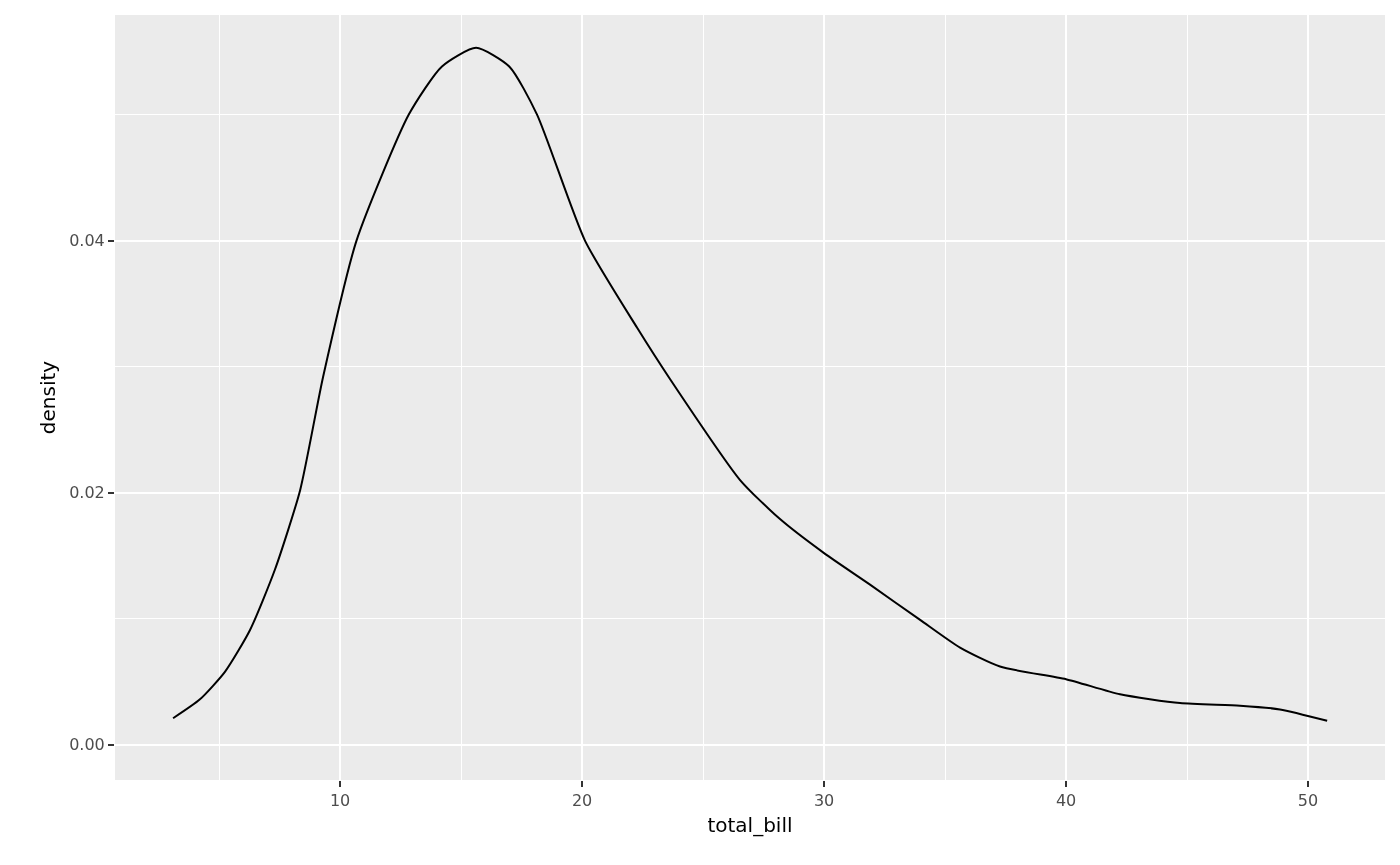 The image size is (1400, 865). I want to click on x-tick-label: 30, so click(824, 801).